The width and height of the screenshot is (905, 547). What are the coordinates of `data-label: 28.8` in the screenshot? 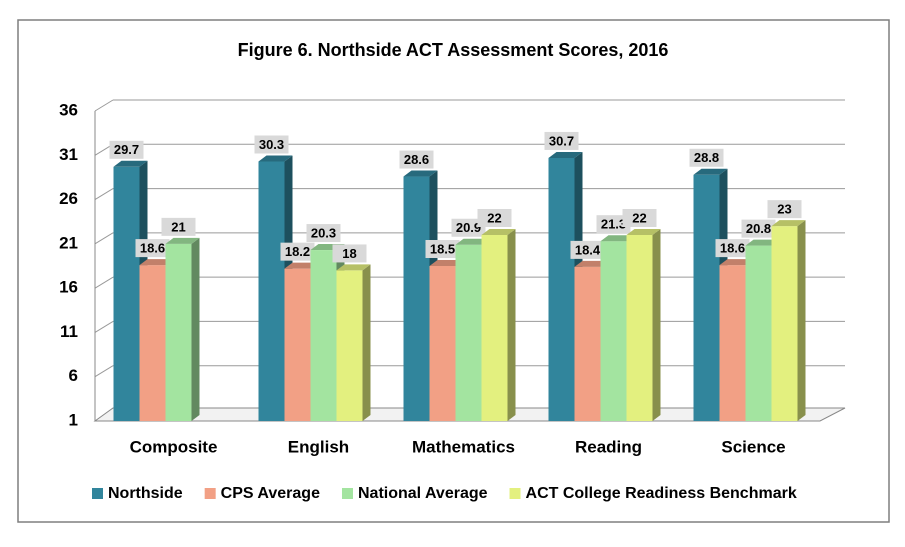 It's located at (706, 157).